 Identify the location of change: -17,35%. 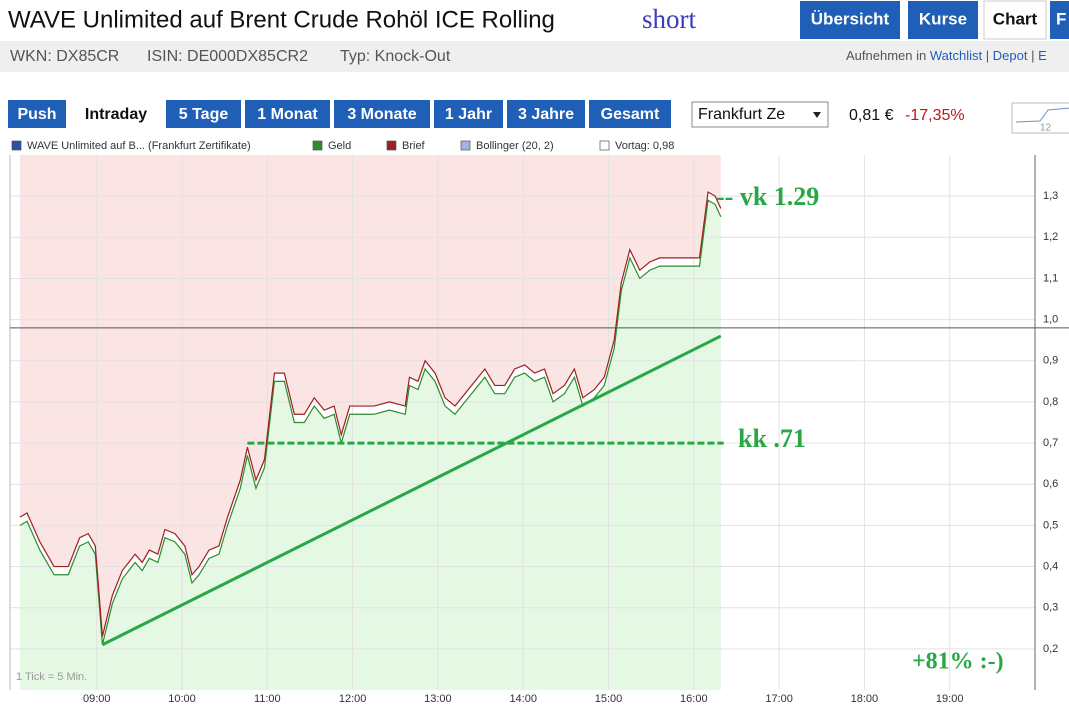
(935, 115).